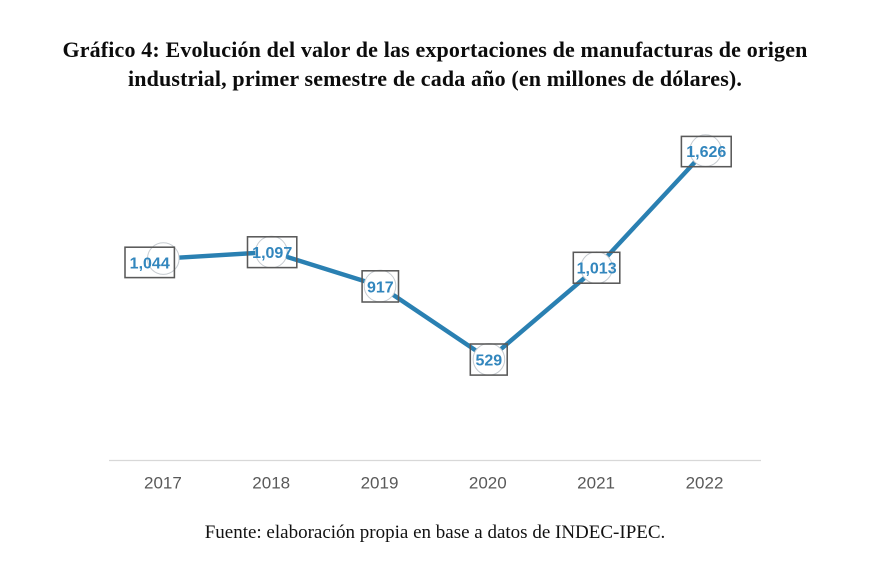  I want to click on svg-text: 529, so click(488, 361).